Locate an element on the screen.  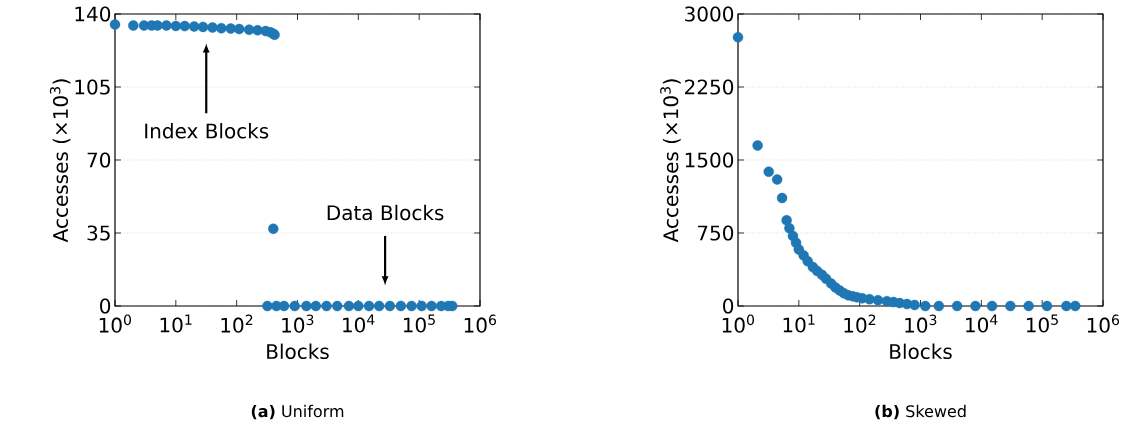
annotation: Data Blocks is located at coordinates (385, 212).